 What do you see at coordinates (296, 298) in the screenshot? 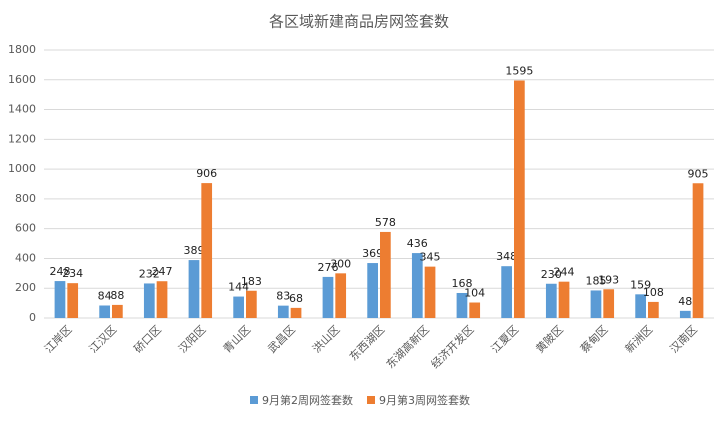
I see `data-label: 68` at bounding box center [296, 298].